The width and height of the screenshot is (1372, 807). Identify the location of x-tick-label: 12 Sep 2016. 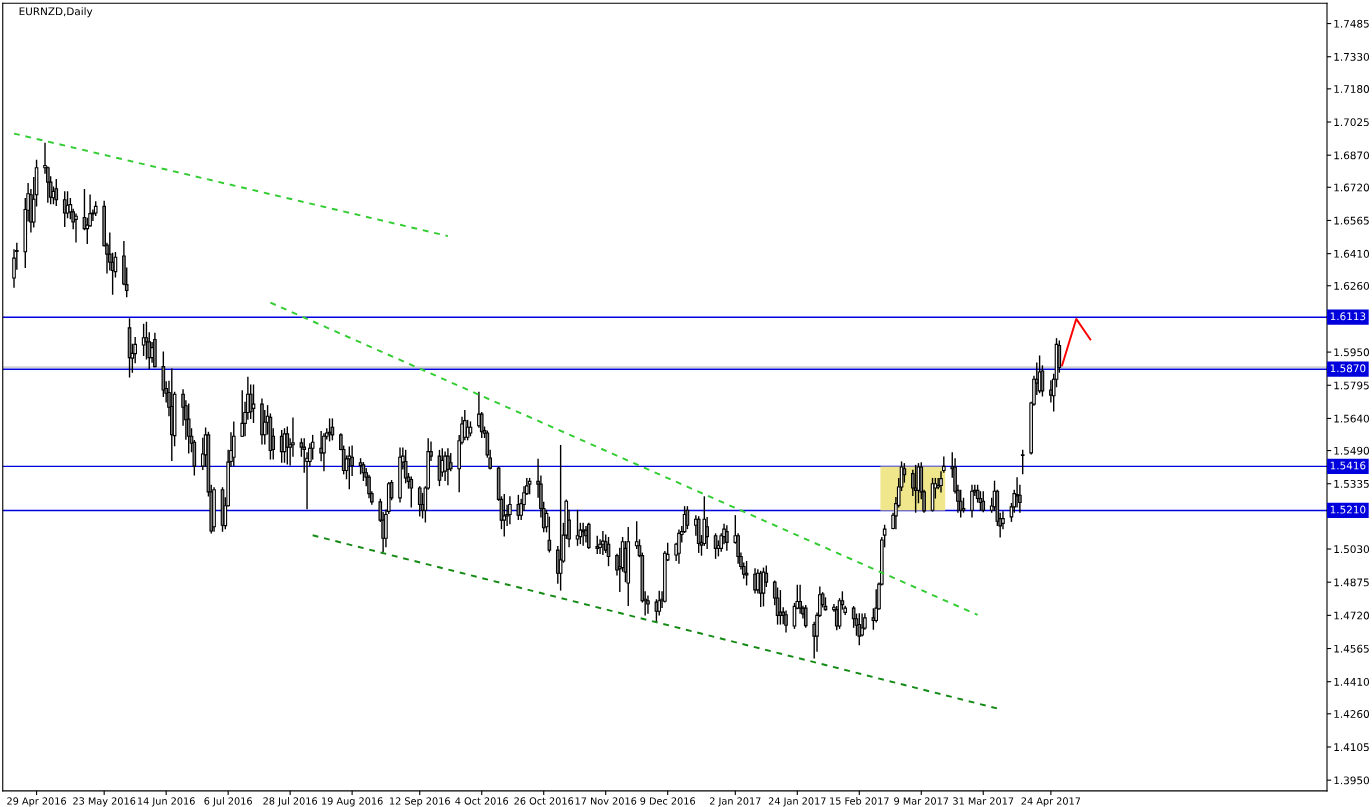
(420, 802).